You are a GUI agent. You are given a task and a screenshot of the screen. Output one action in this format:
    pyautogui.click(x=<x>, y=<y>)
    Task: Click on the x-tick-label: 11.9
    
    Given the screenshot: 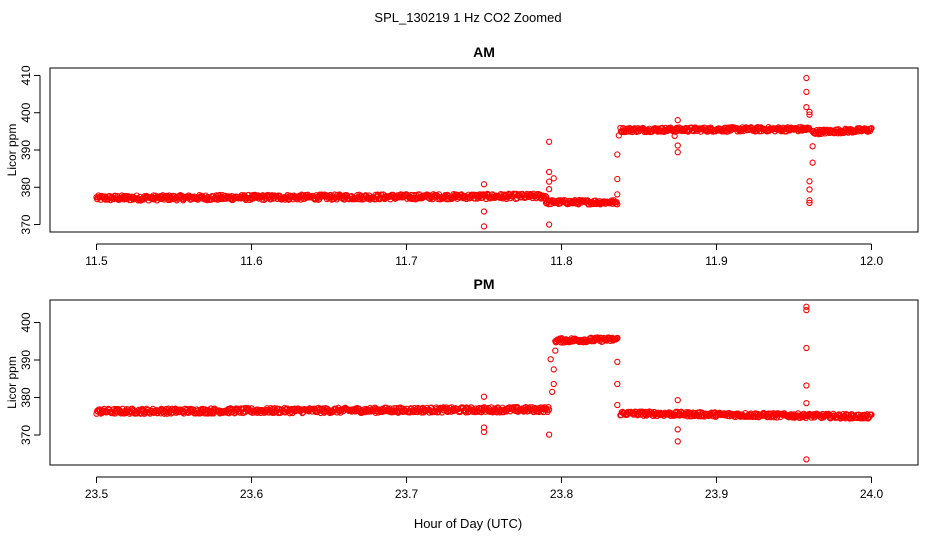 What is the action you would take?
    pyautogui.click(x=716, y=261)
    